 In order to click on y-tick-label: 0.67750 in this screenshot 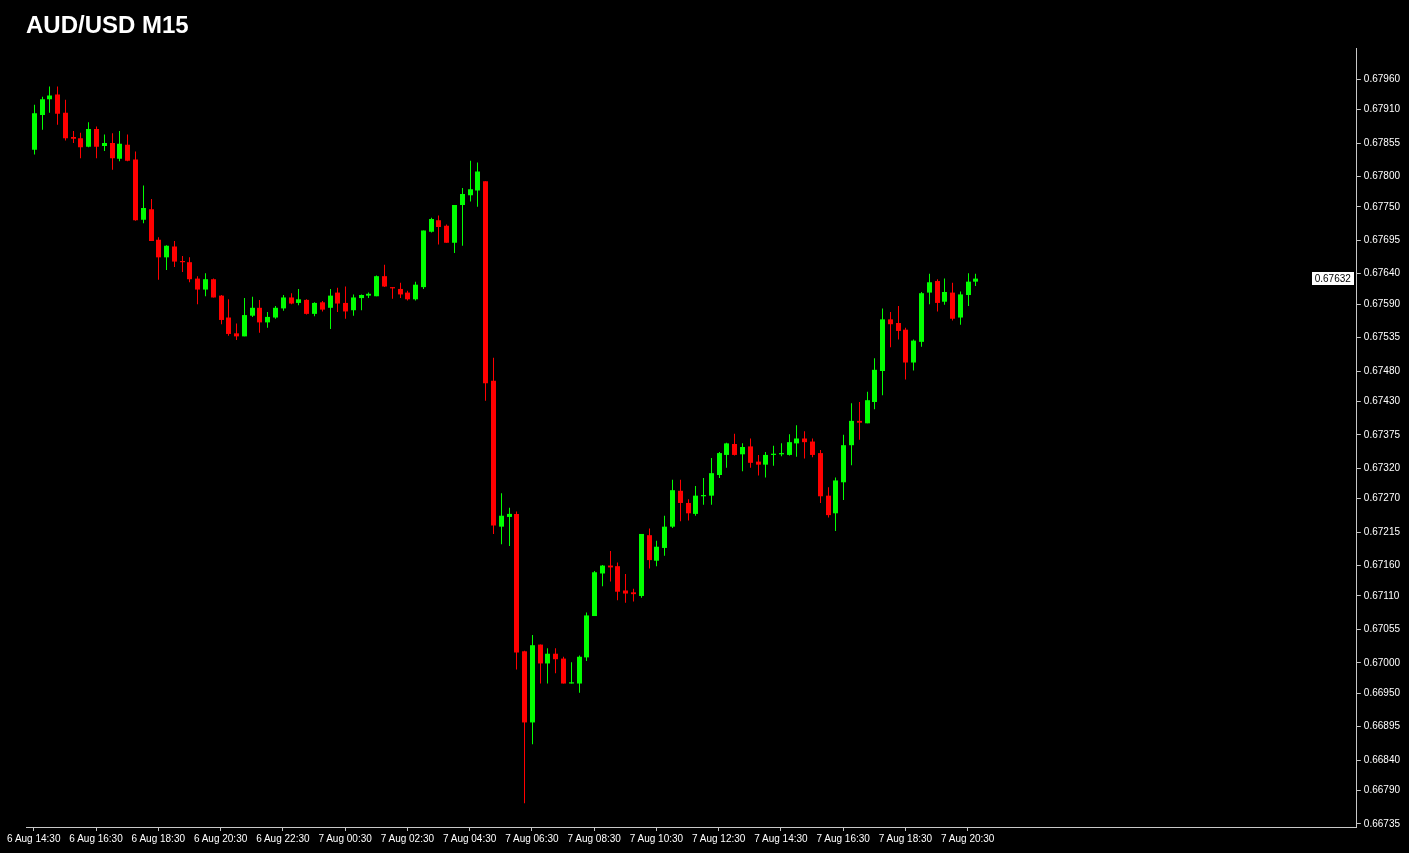, I will do `click(1382, 206)`.